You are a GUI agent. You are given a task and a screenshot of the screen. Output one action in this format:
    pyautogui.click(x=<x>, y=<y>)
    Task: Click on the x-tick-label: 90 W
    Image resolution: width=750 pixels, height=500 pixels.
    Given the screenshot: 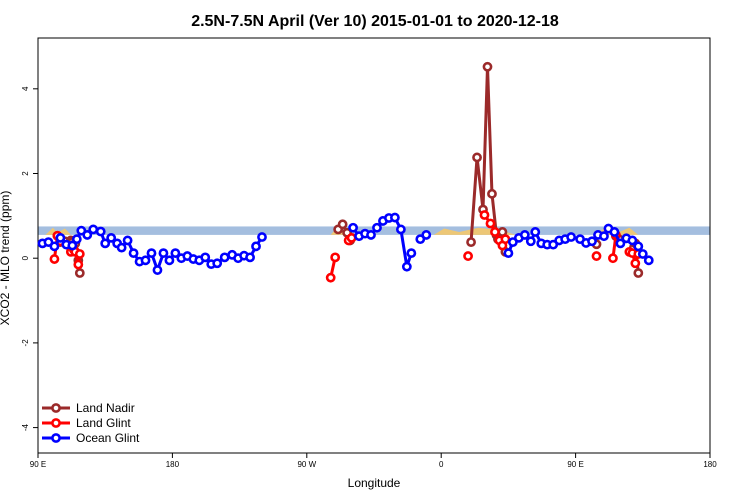 What is the action you would take?
    pyautogui.click(x=306, y=464)
    